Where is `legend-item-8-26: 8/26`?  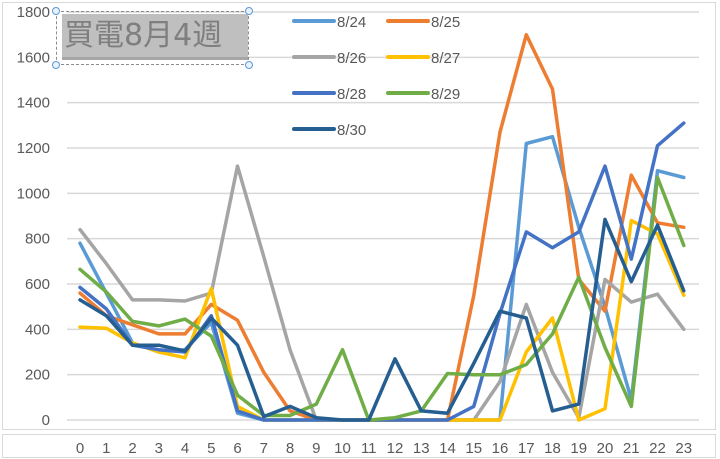 legend-item-8-26: 8/26 is located at coordinates (329, 58).